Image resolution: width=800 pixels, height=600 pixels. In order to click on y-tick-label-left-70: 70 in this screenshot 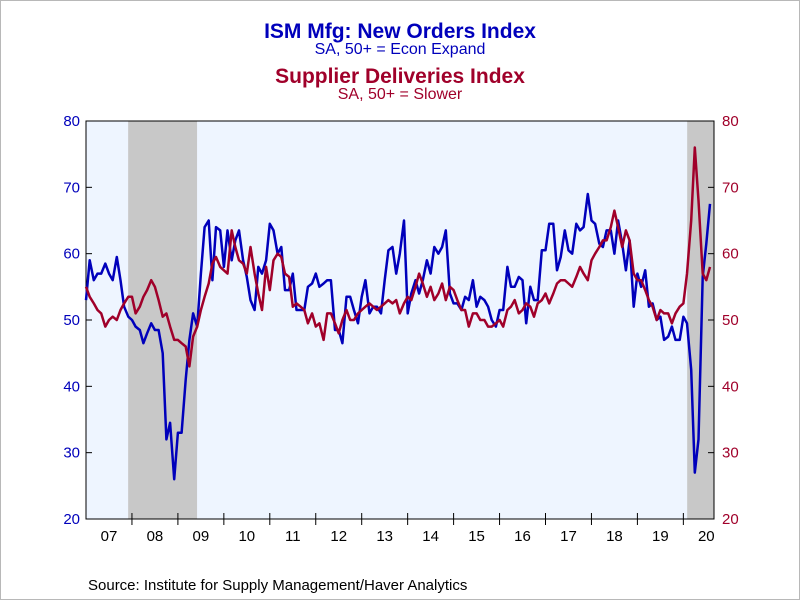, I will do `click(71, 187)`.